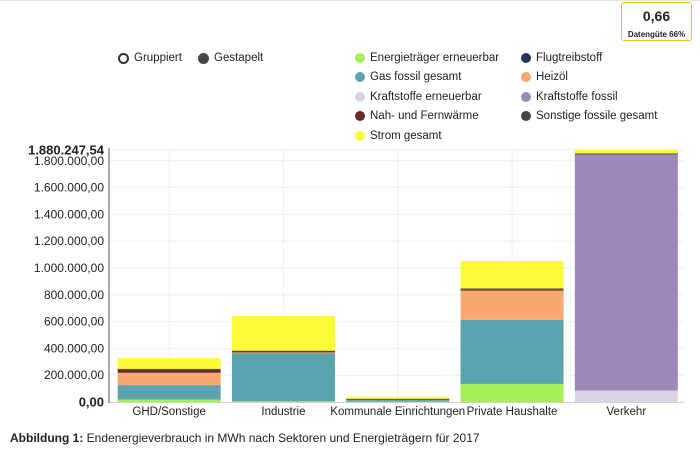 Image resolution: width=700 pixels, height=453 pixels. I want to click on y-tick-label: 400.000,00, so click(74, 348).